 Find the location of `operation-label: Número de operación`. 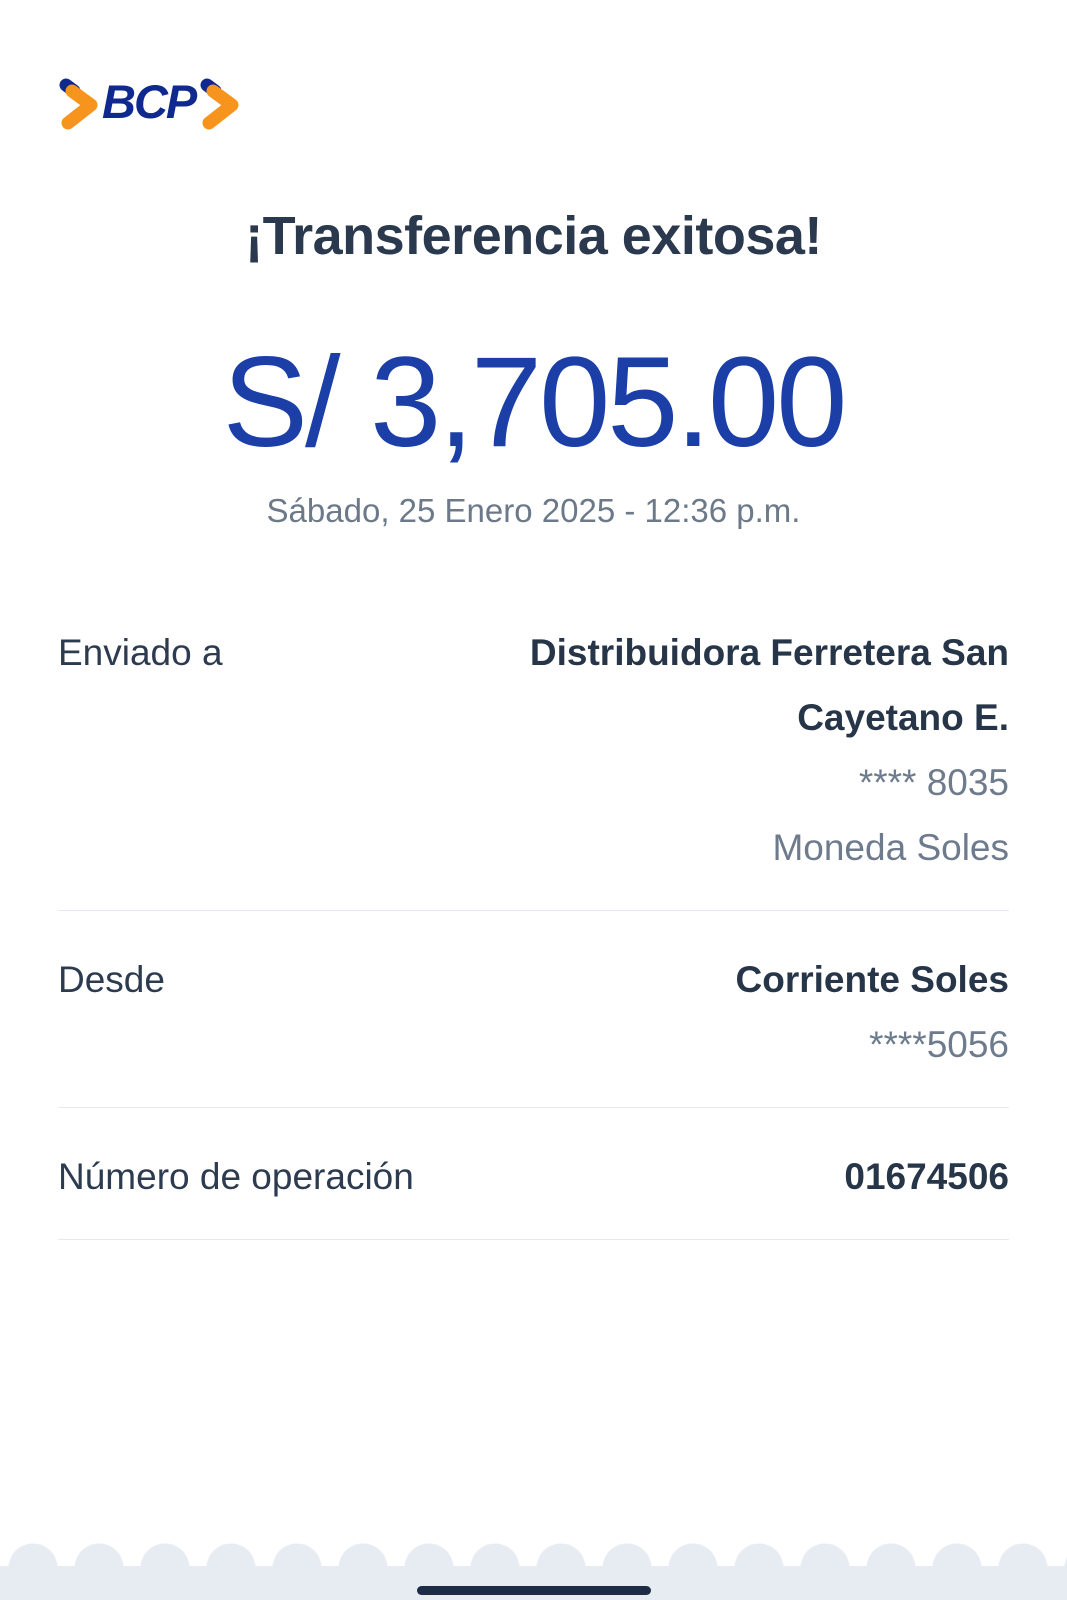

operation-label: Número de operación is located at coordinates (236, 1177).